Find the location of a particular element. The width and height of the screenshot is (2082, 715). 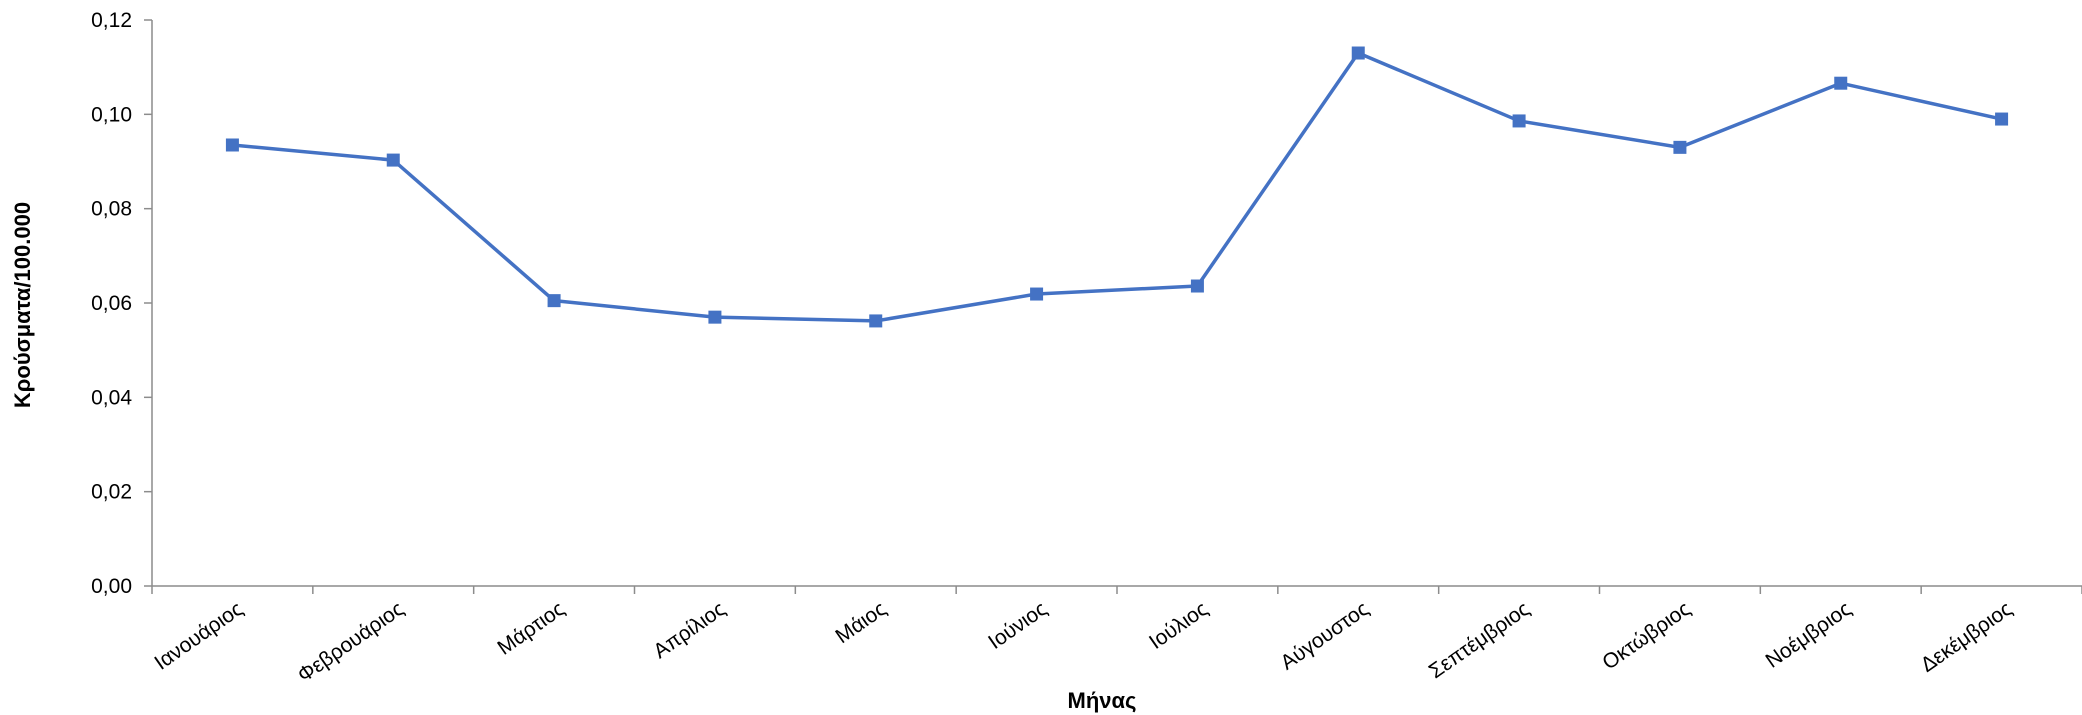

x-tick-label: Φεβρουάριος is located at coordinates (350, 642).